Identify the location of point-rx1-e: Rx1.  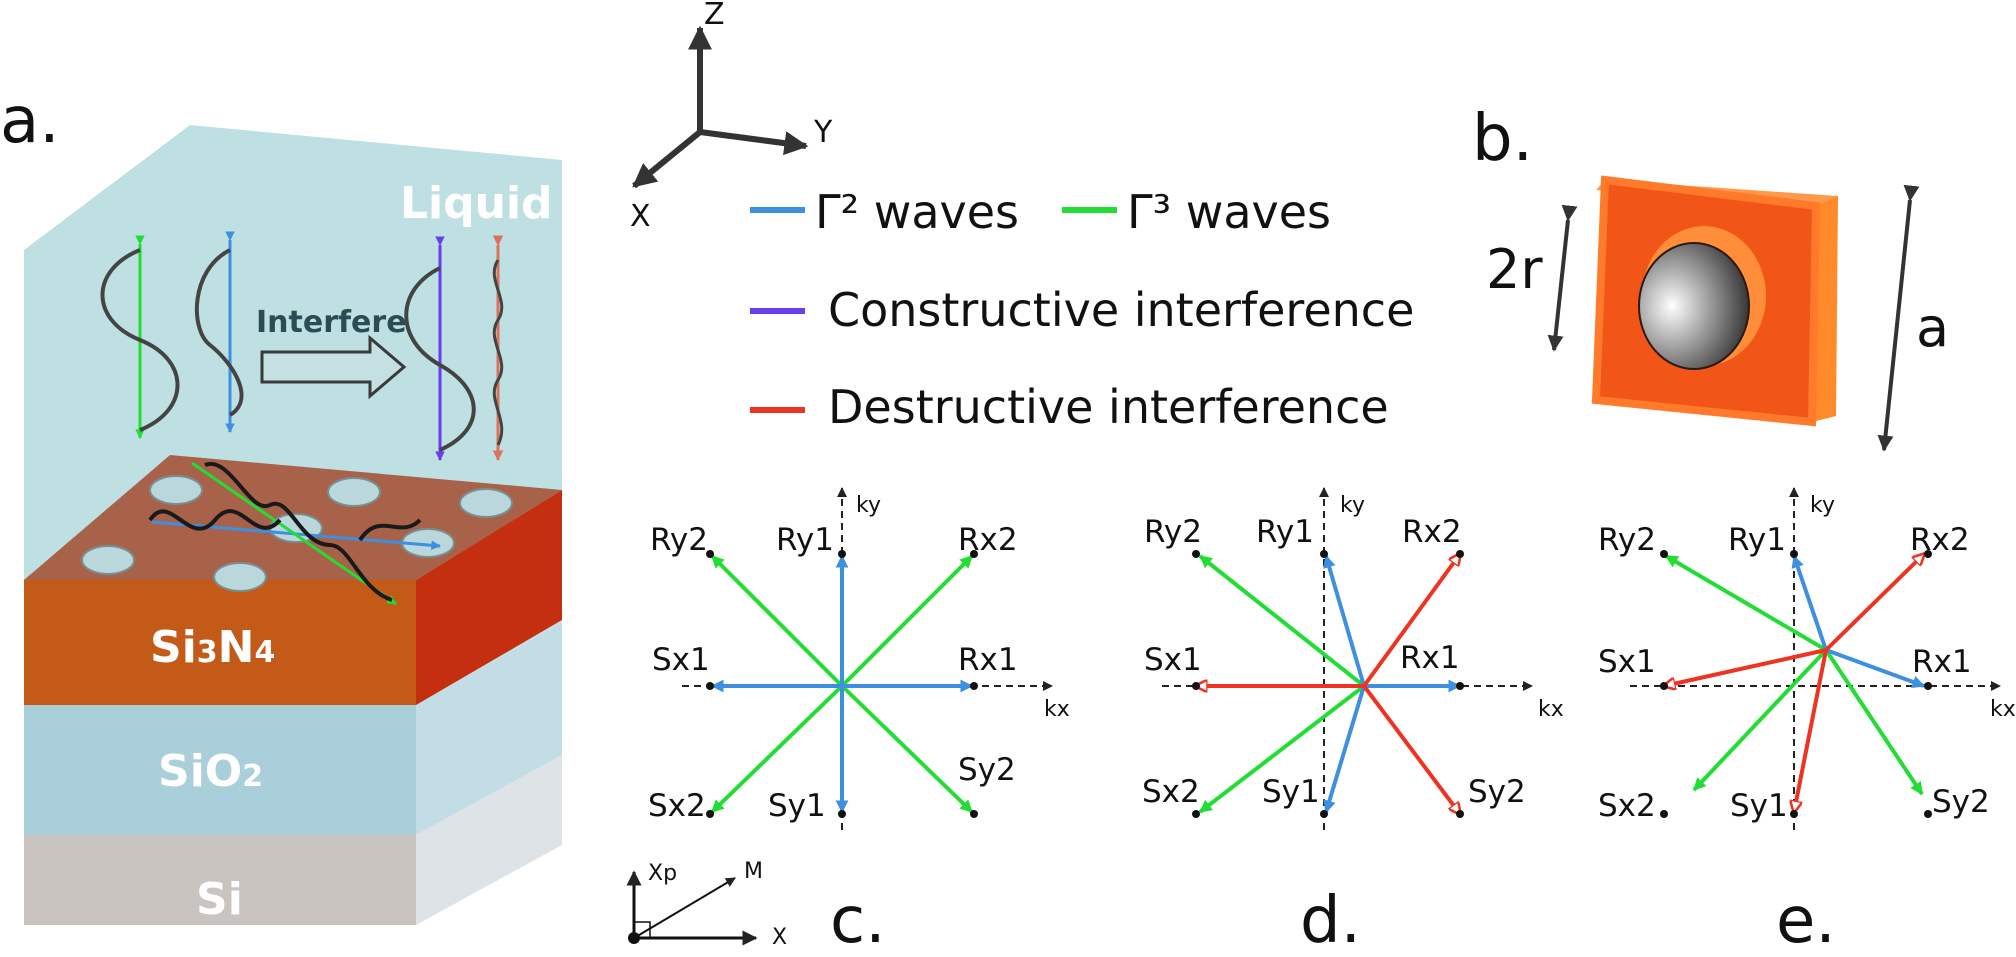
(1942, 662).